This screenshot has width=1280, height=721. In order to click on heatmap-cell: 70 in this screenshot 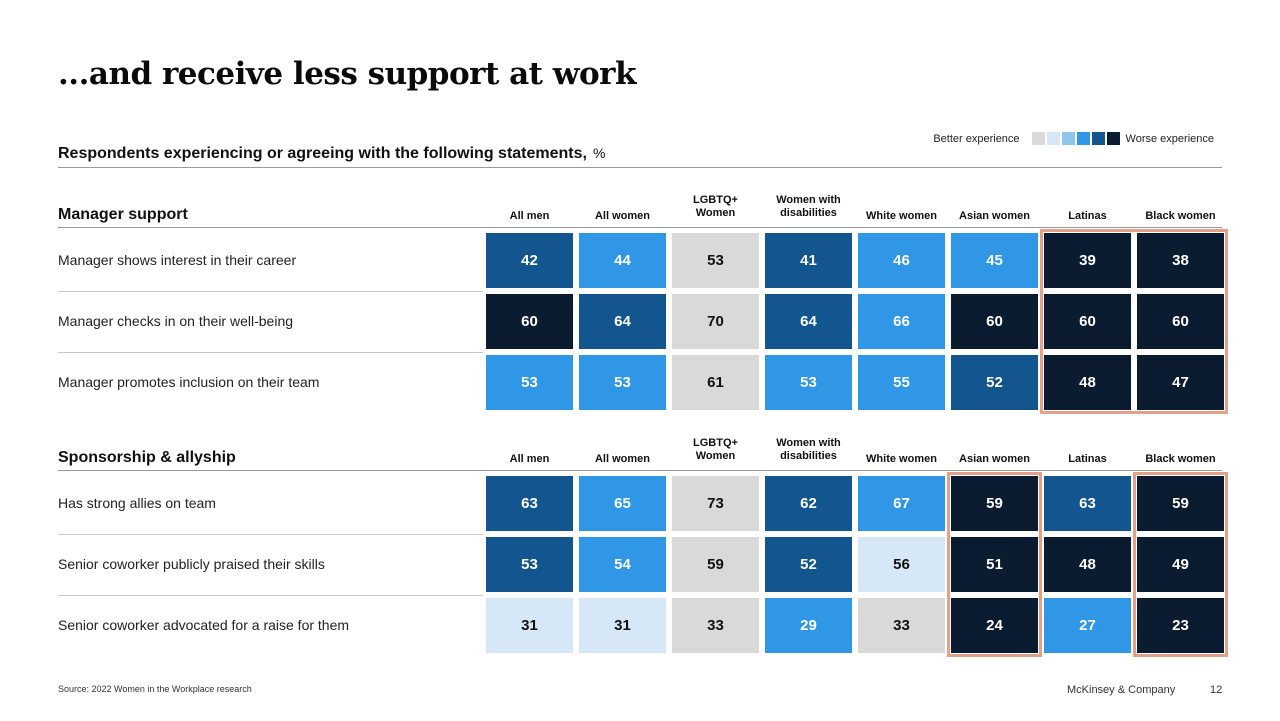, I will do `click(715, 321)`.